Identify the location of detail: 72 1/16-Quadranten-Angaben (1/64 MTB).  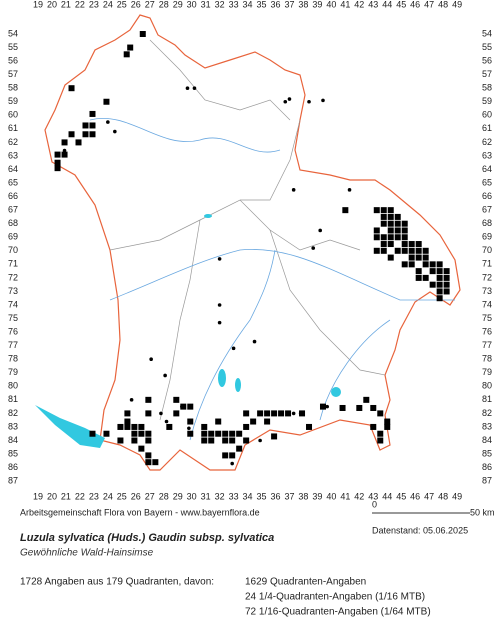
(338, 612).